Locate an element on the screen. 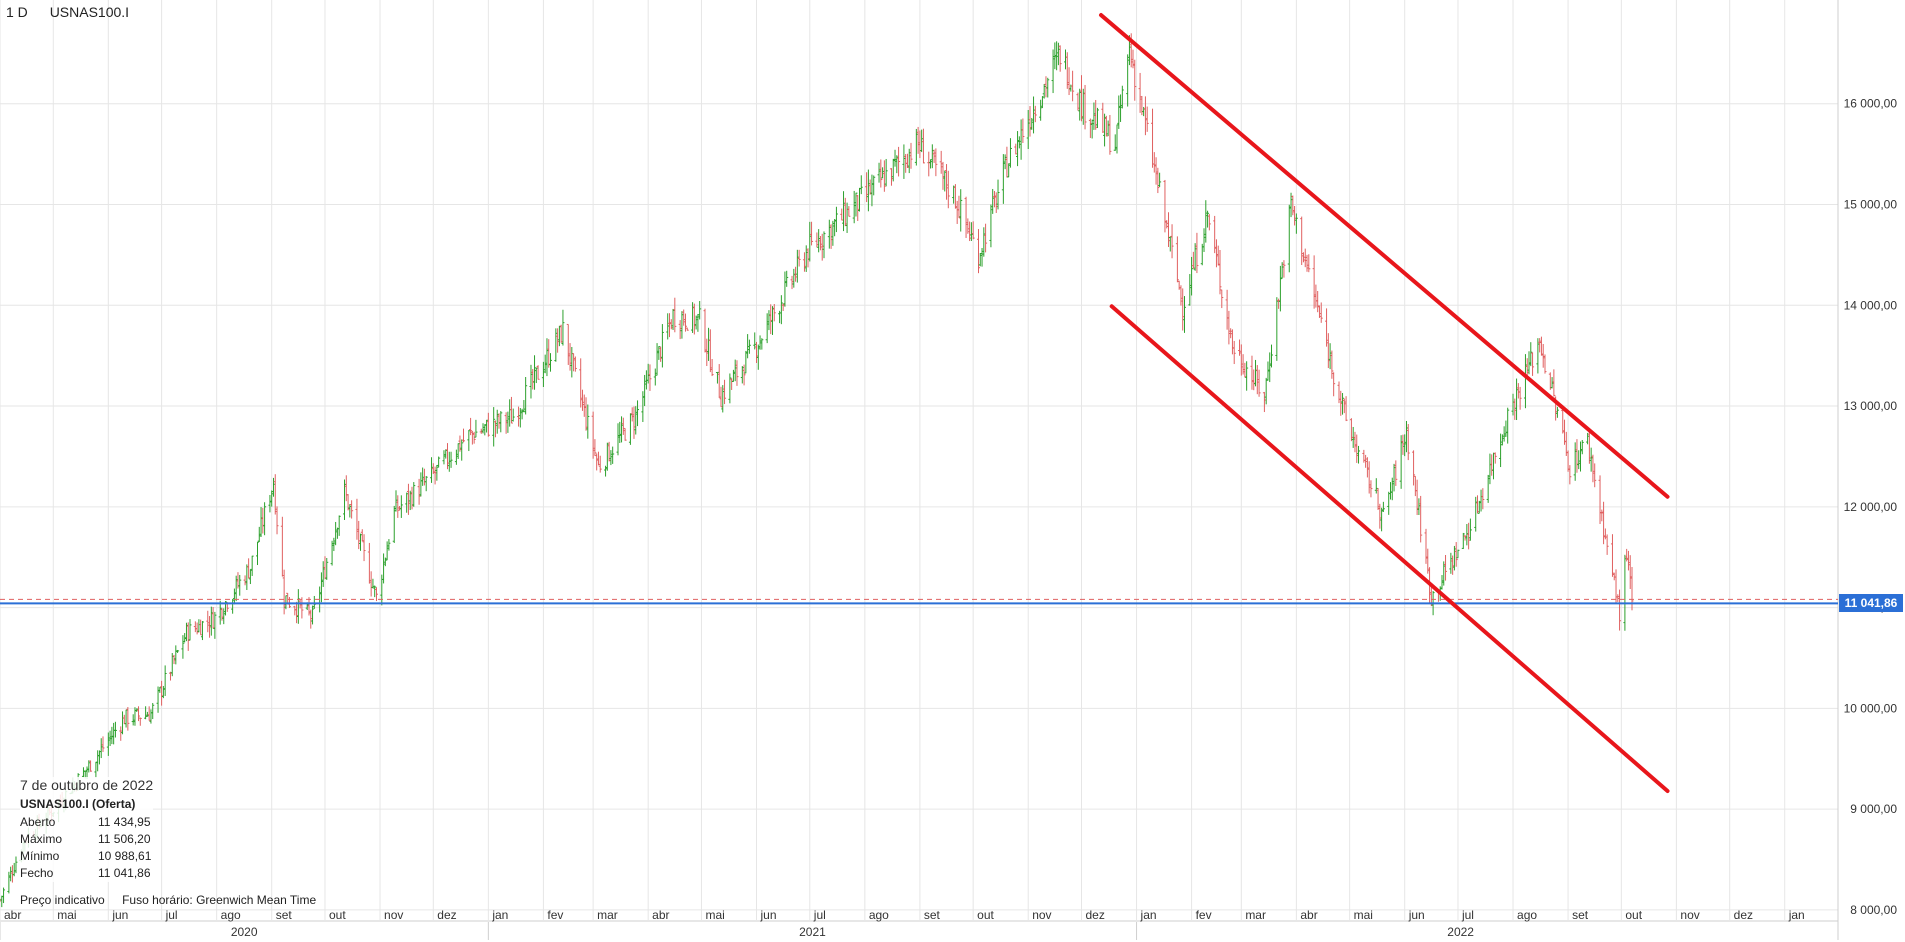  current-price-tag: 11 041,86 is located at coordinates (1871, 603).